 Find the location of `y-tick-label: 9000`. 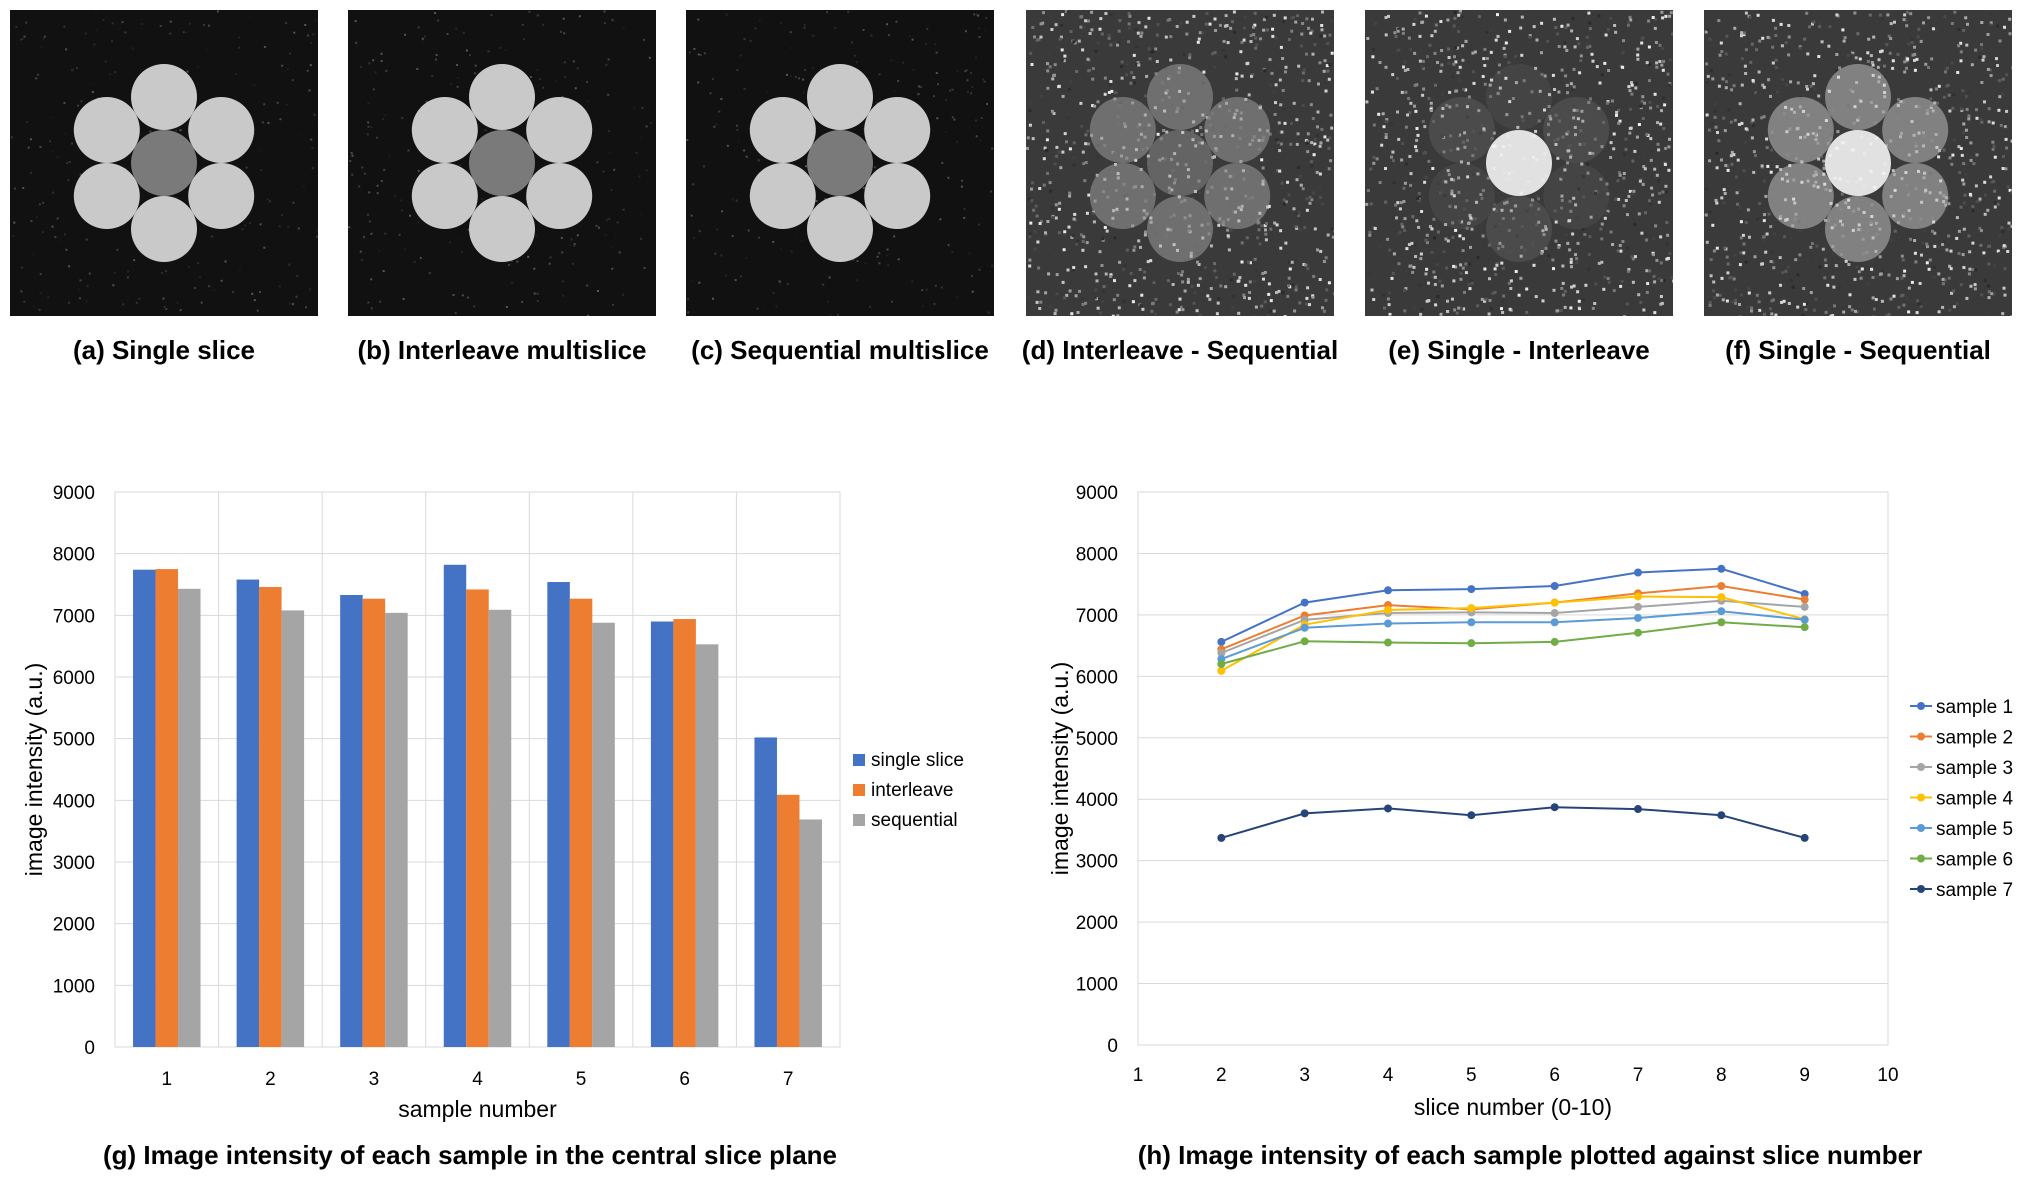

y-tick-label: 9000 is located at coordinates (74, 493).